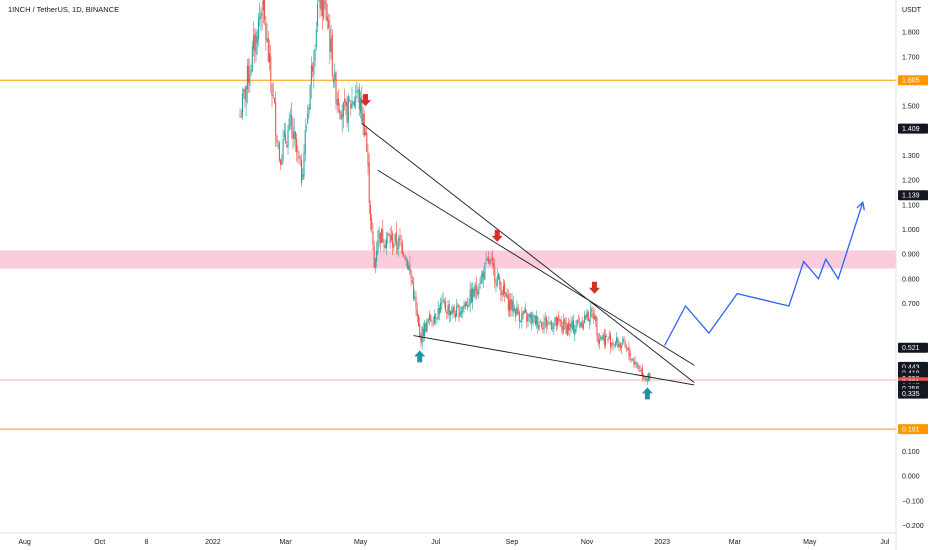  I want to click on time-tick-label: Sep, so click(512, 542).